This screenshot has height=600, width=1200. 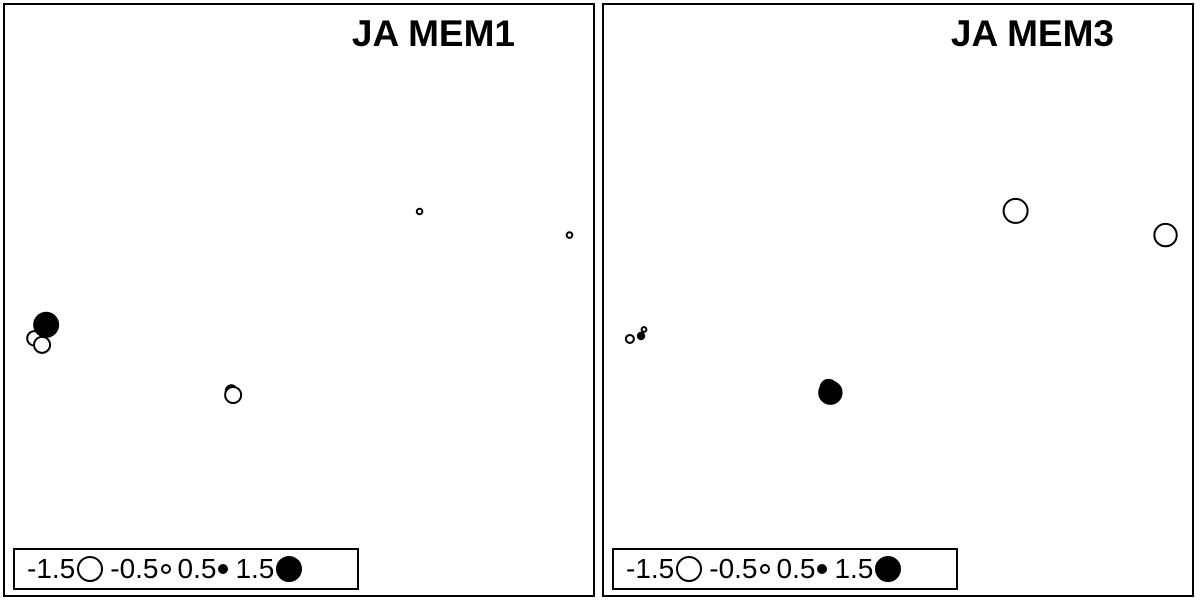 What do you see at coordinates (300, 305) in the screenshot?
I see `plot-area` at bounding box center [300, 305].